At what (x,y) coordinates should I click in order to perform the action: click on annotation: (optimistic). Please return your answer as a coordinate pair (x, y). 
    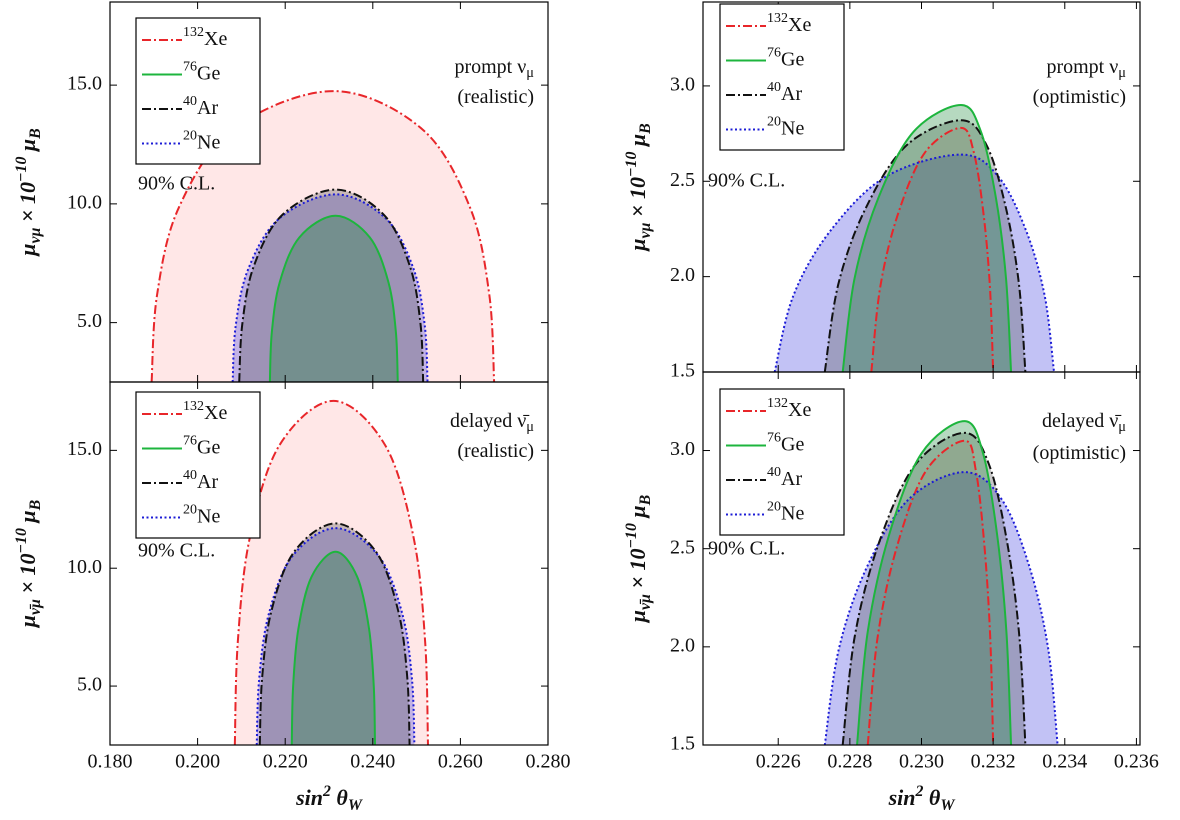
    Looking at the image, I should click on (1079, 453).